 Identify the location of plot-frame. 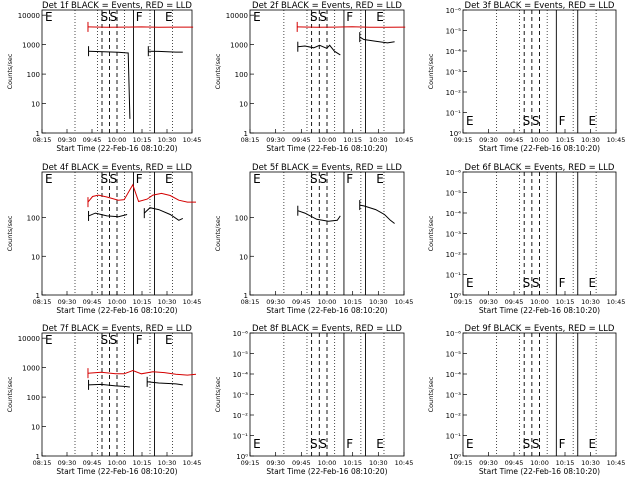
(327, 71).